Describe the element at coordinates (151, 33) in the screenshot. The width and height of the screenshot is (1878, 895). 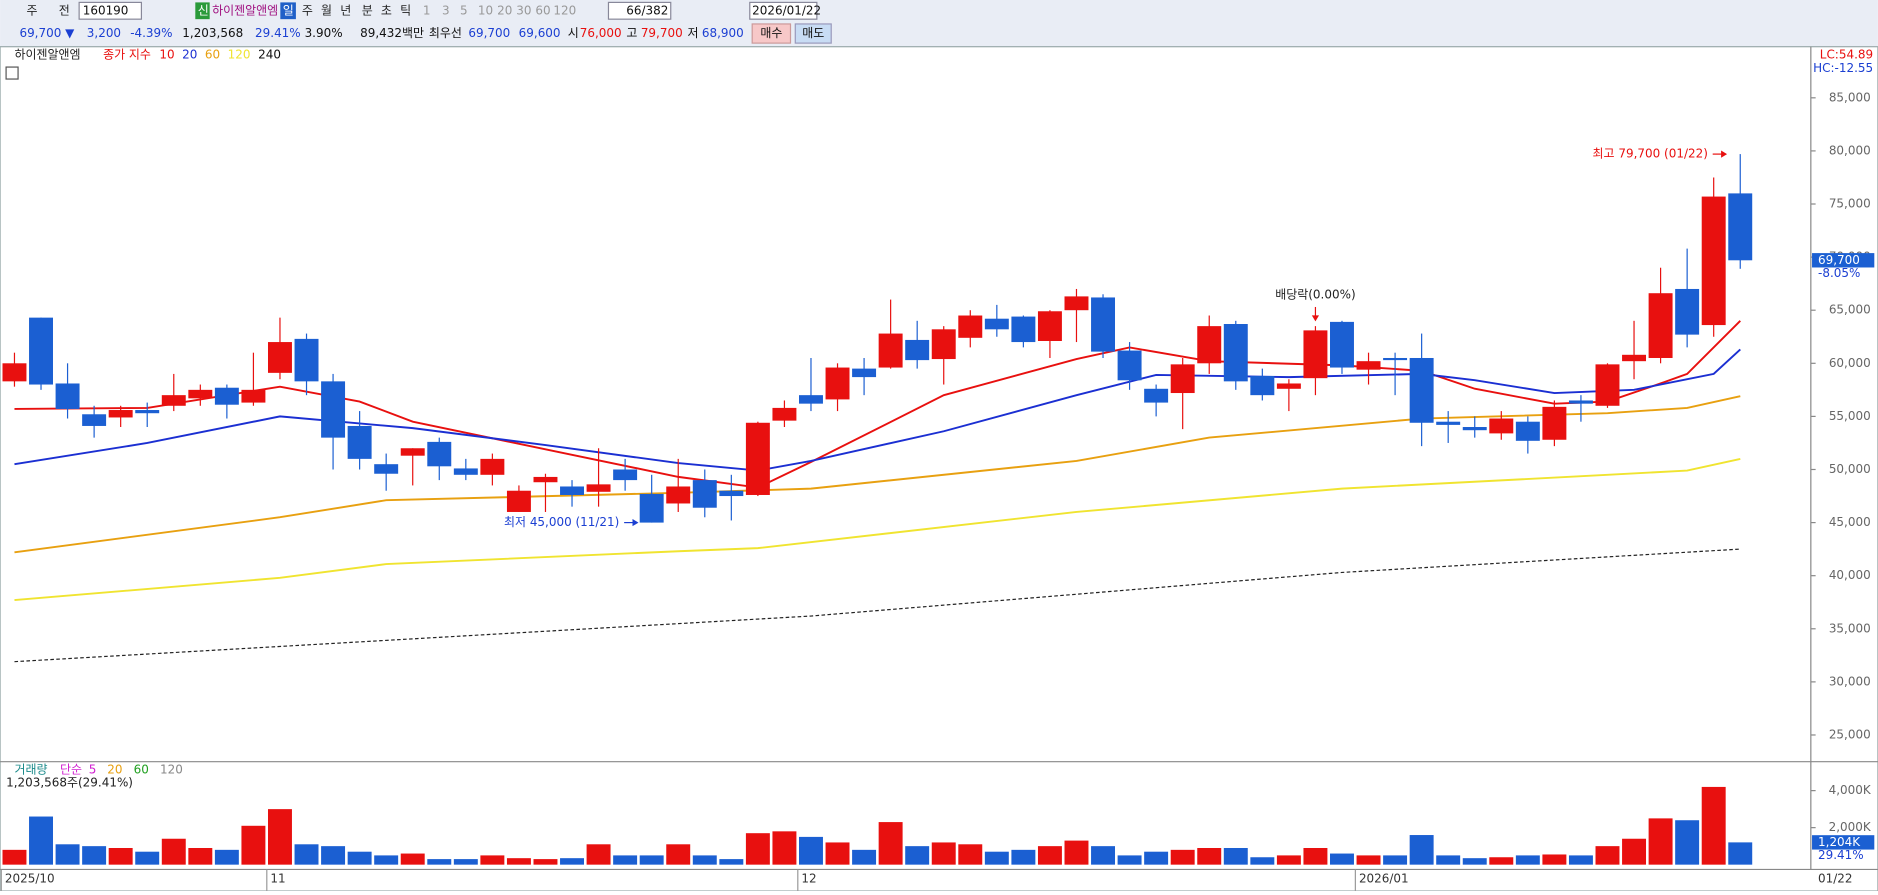
I see `quote-change-pct: -4.39%` at that location.